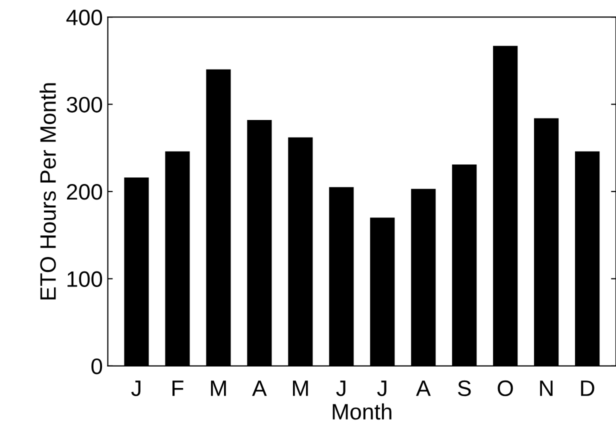 The height and width of the screenshot is (427, 616). What do you see at coordinates (84, 104) in the screenshot?
I see `y-tick-label: 300` at bounding box center [84, 104].